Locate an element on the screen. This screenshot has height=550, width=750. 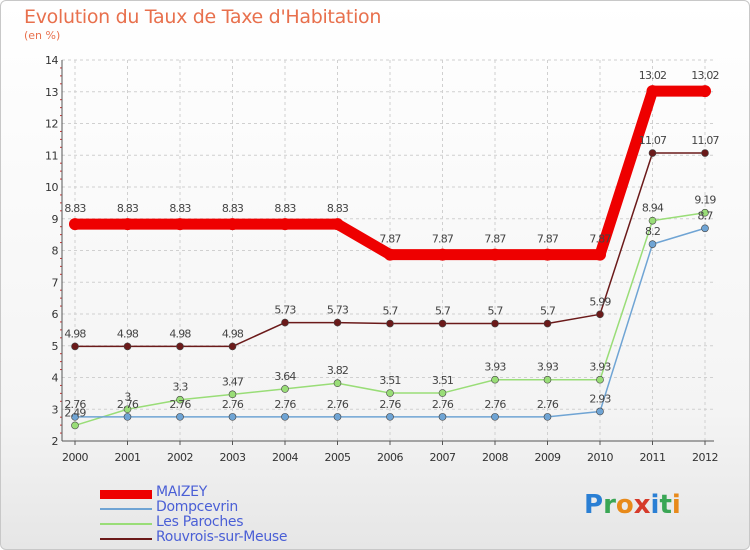
data-label: 3.82 is located at coordinates (337, 370).